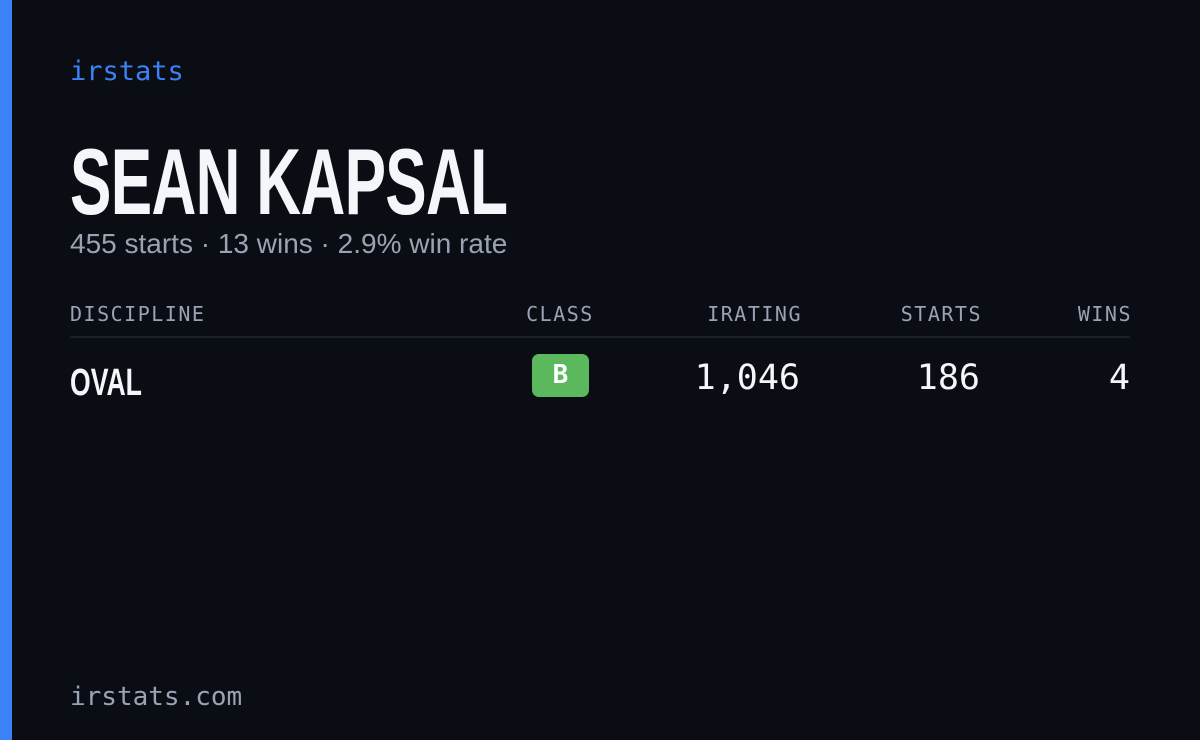 This screenshot has width=1200, height=740. What do you see at coordinates (106, 383) in the screenshot?
I see `discipline: OVAL` at bounding box center [106, 383].